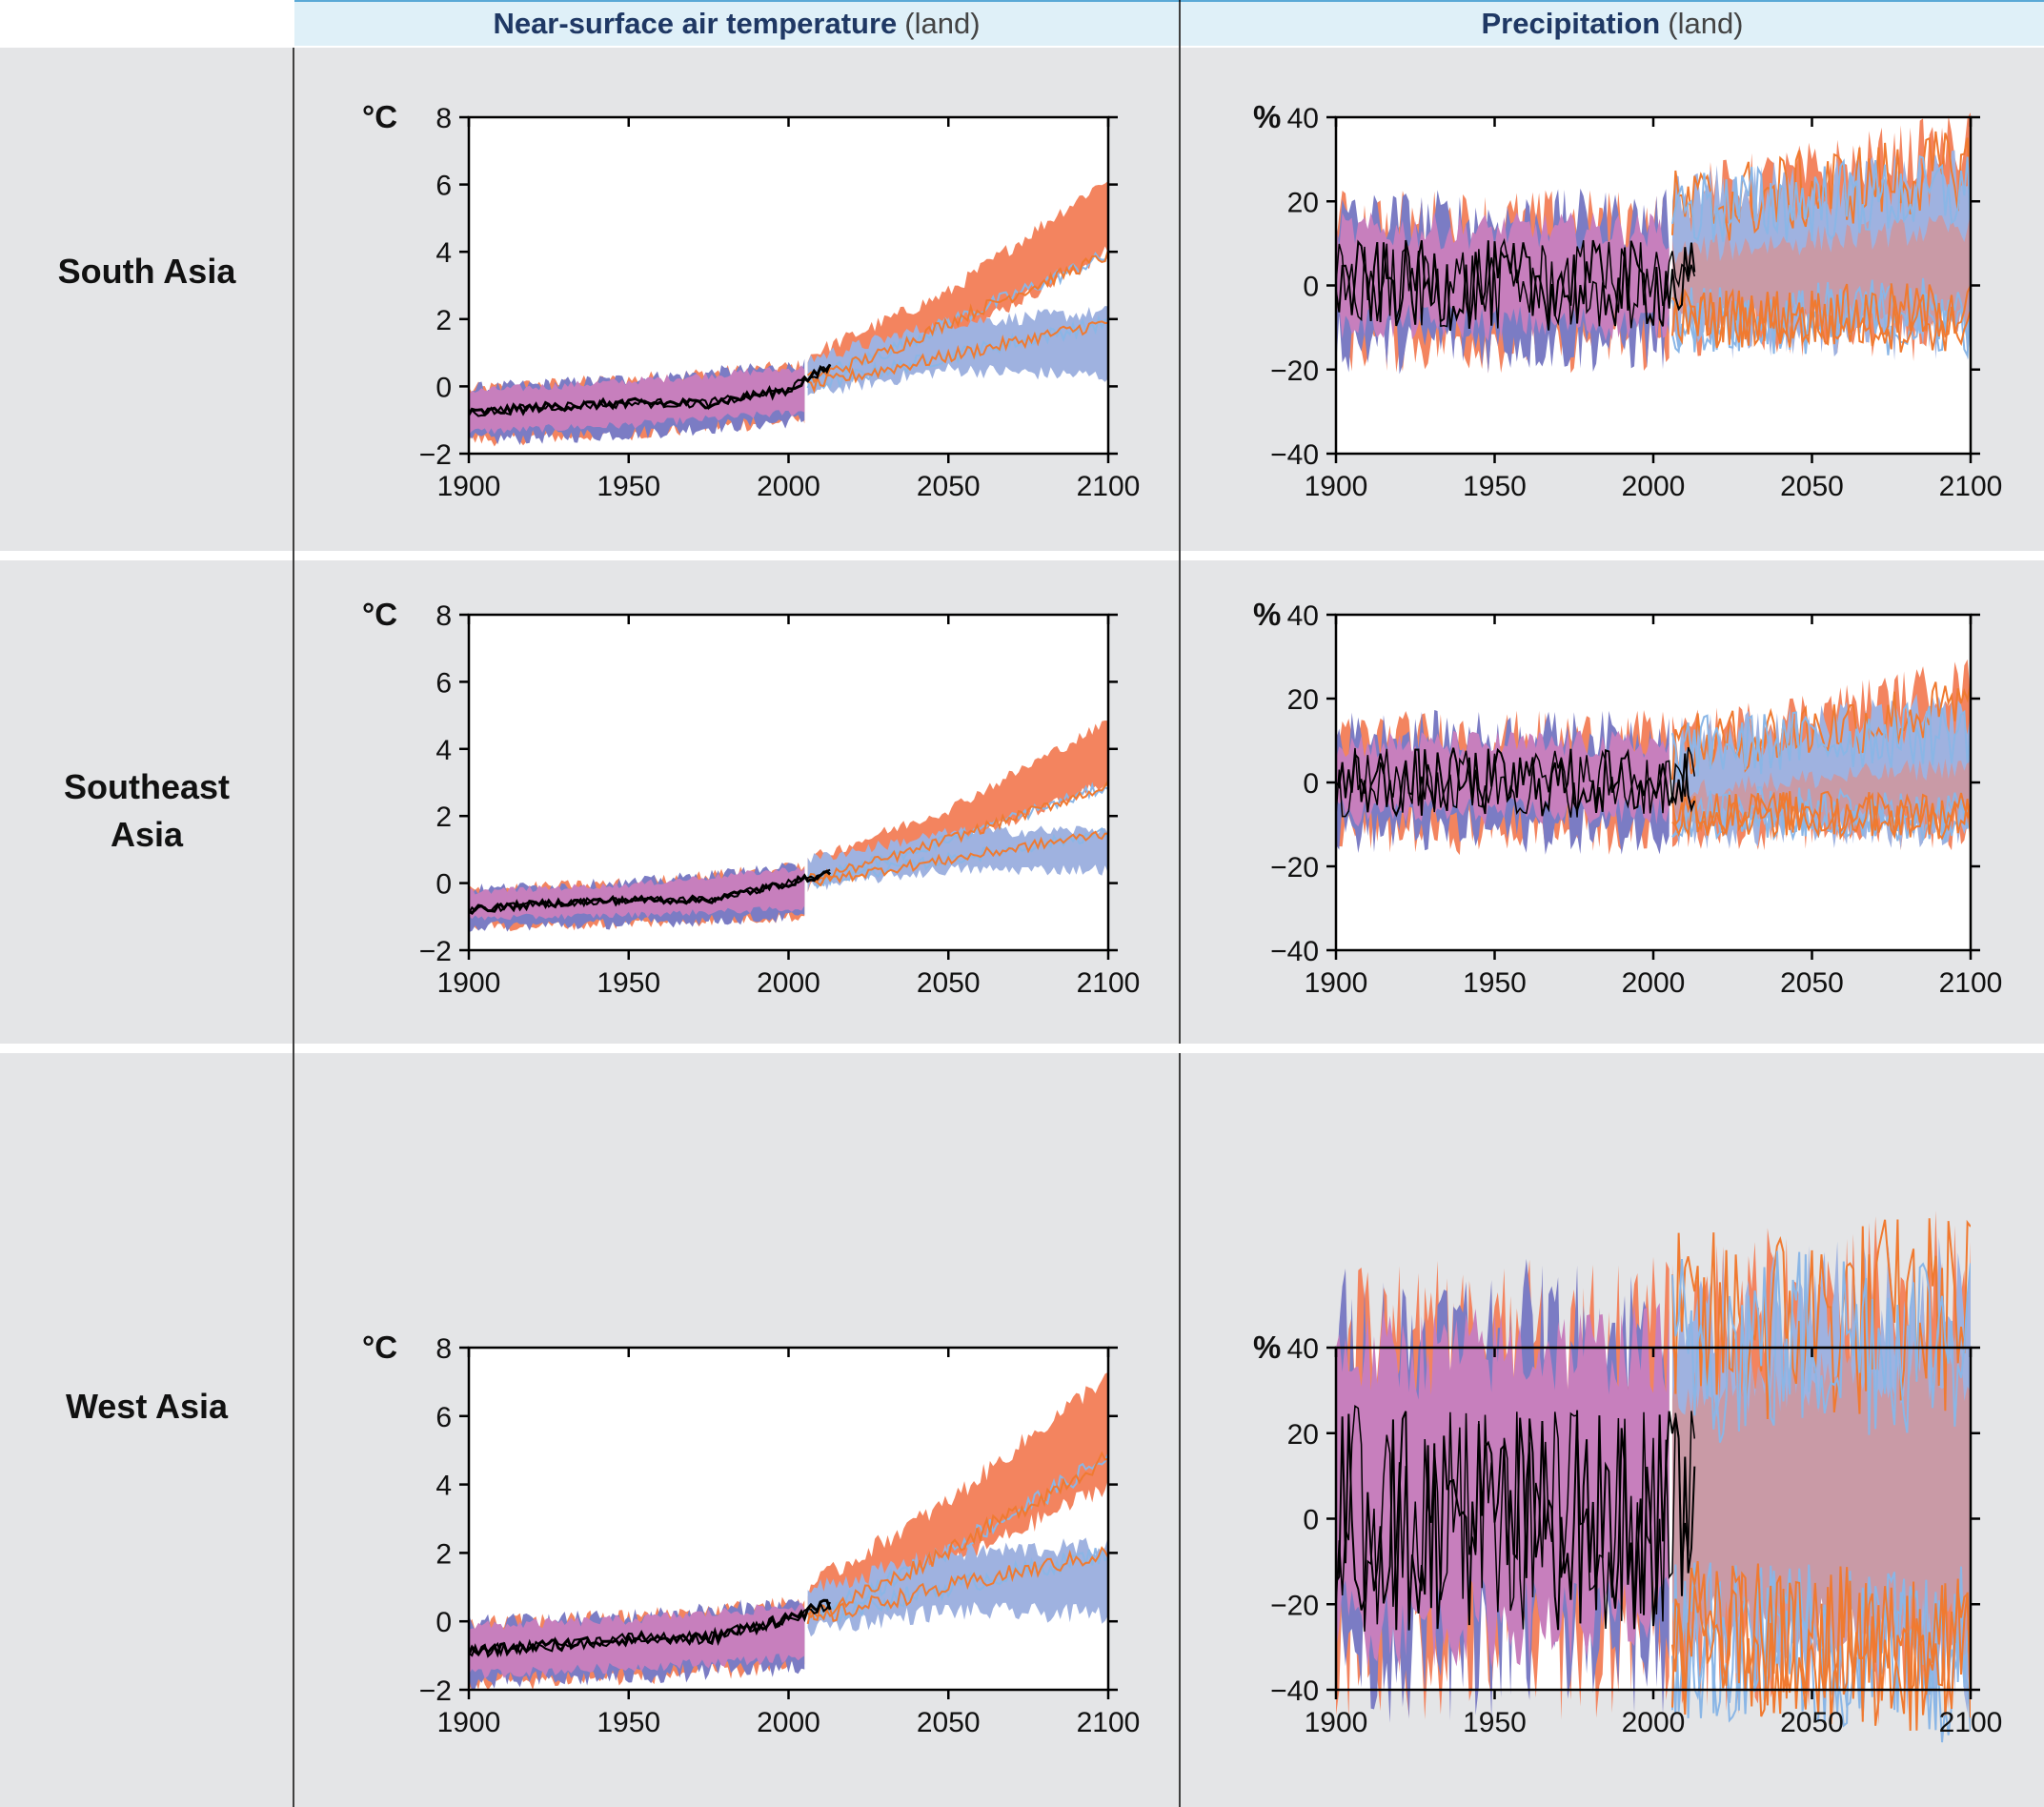  I want to click on chart-r0-c1: 1900 1950 2000 2050 2100 −40 −20 0 20 40%, so click(1627, 301).